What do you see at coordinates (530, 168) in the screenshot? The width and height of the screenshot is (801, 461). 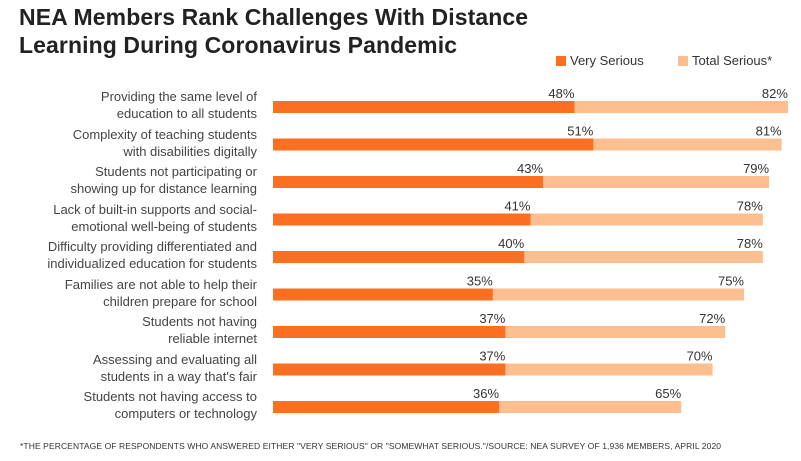 I see `data-label-very-serious: 43%` at bounding box center [530, 168].